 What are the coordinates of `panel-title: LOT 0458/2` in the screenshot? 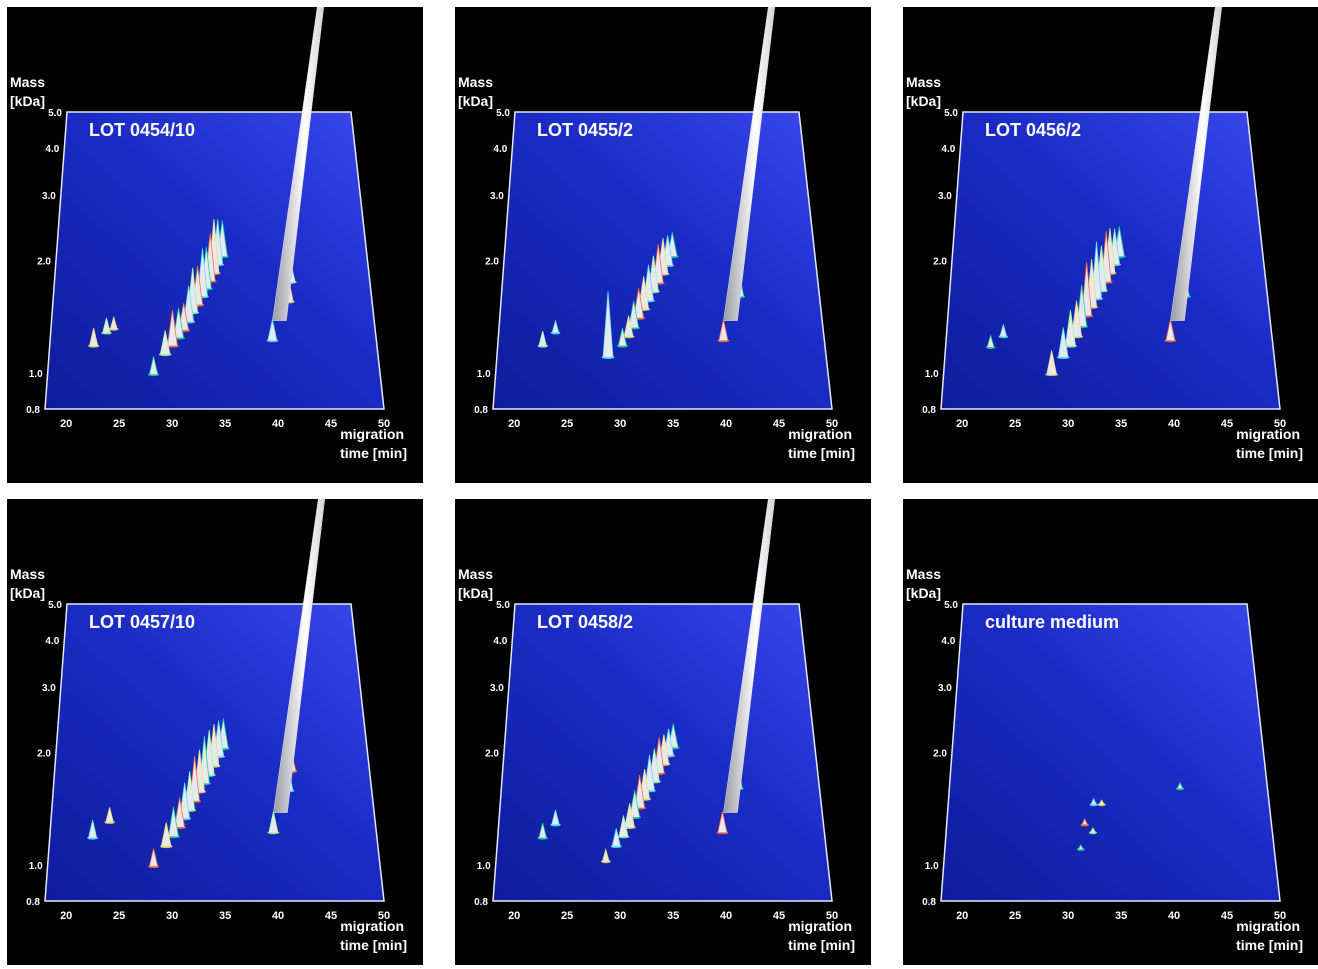 It's located at (585, 622).